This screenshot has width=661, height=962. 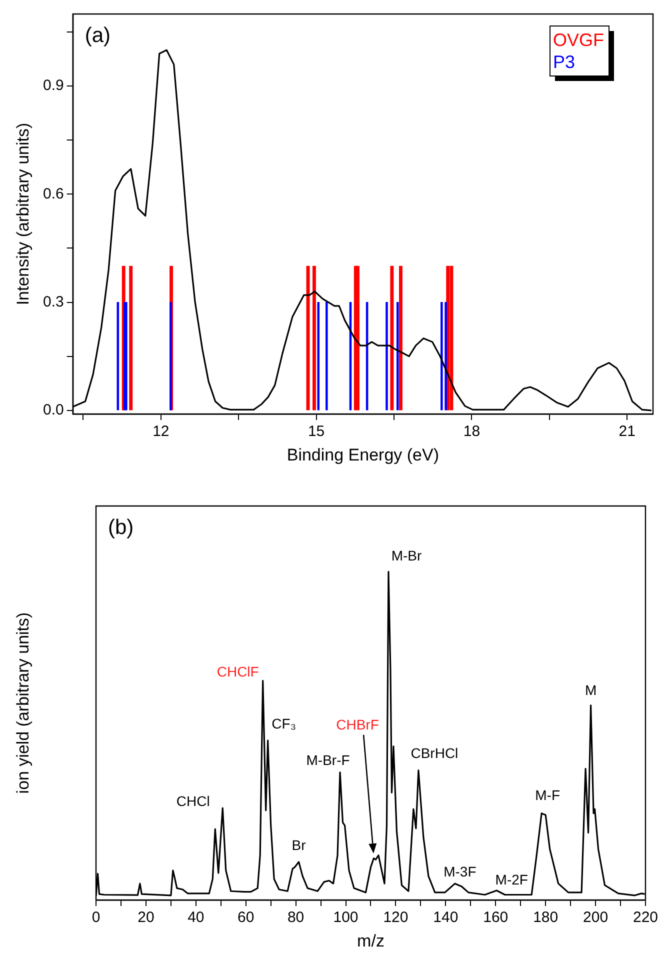 I want to click on annotation: CHClF, so click(x=237, y=672).